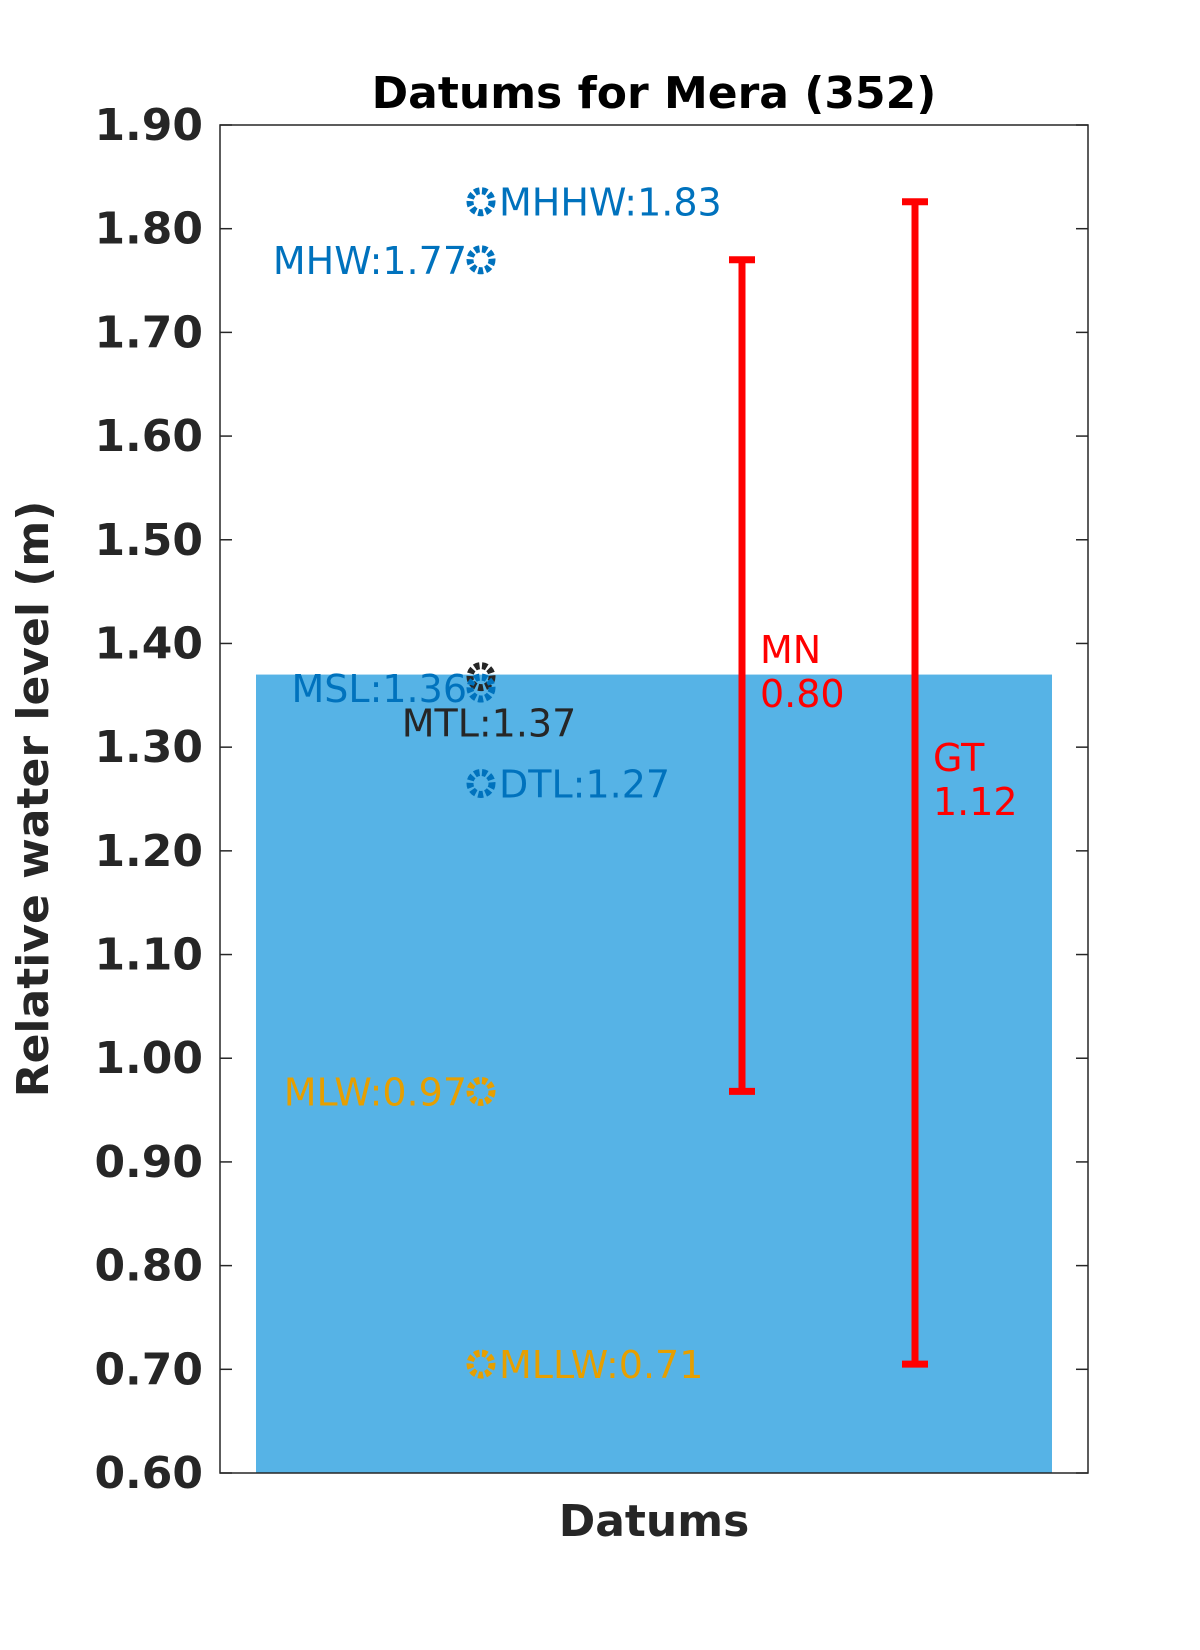 Image resolution: width=1200 pixels, height=1650 pixels. I want to click on y-tick-label: 1.50, so click(148, 540).